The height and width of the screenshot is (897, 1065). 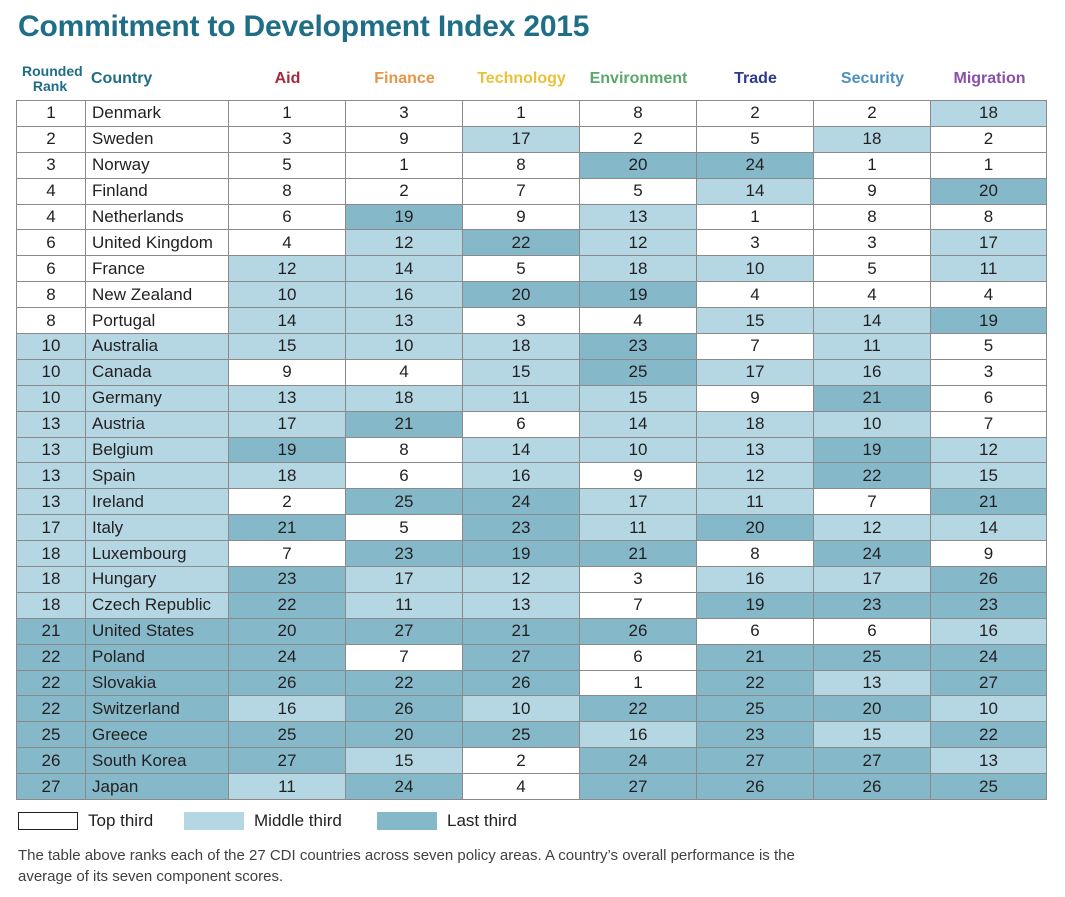 What do you see at coordinates (638, 579) in the screenshot?
I see `score-cell-environment: 3` at bounding box center [638, 579].